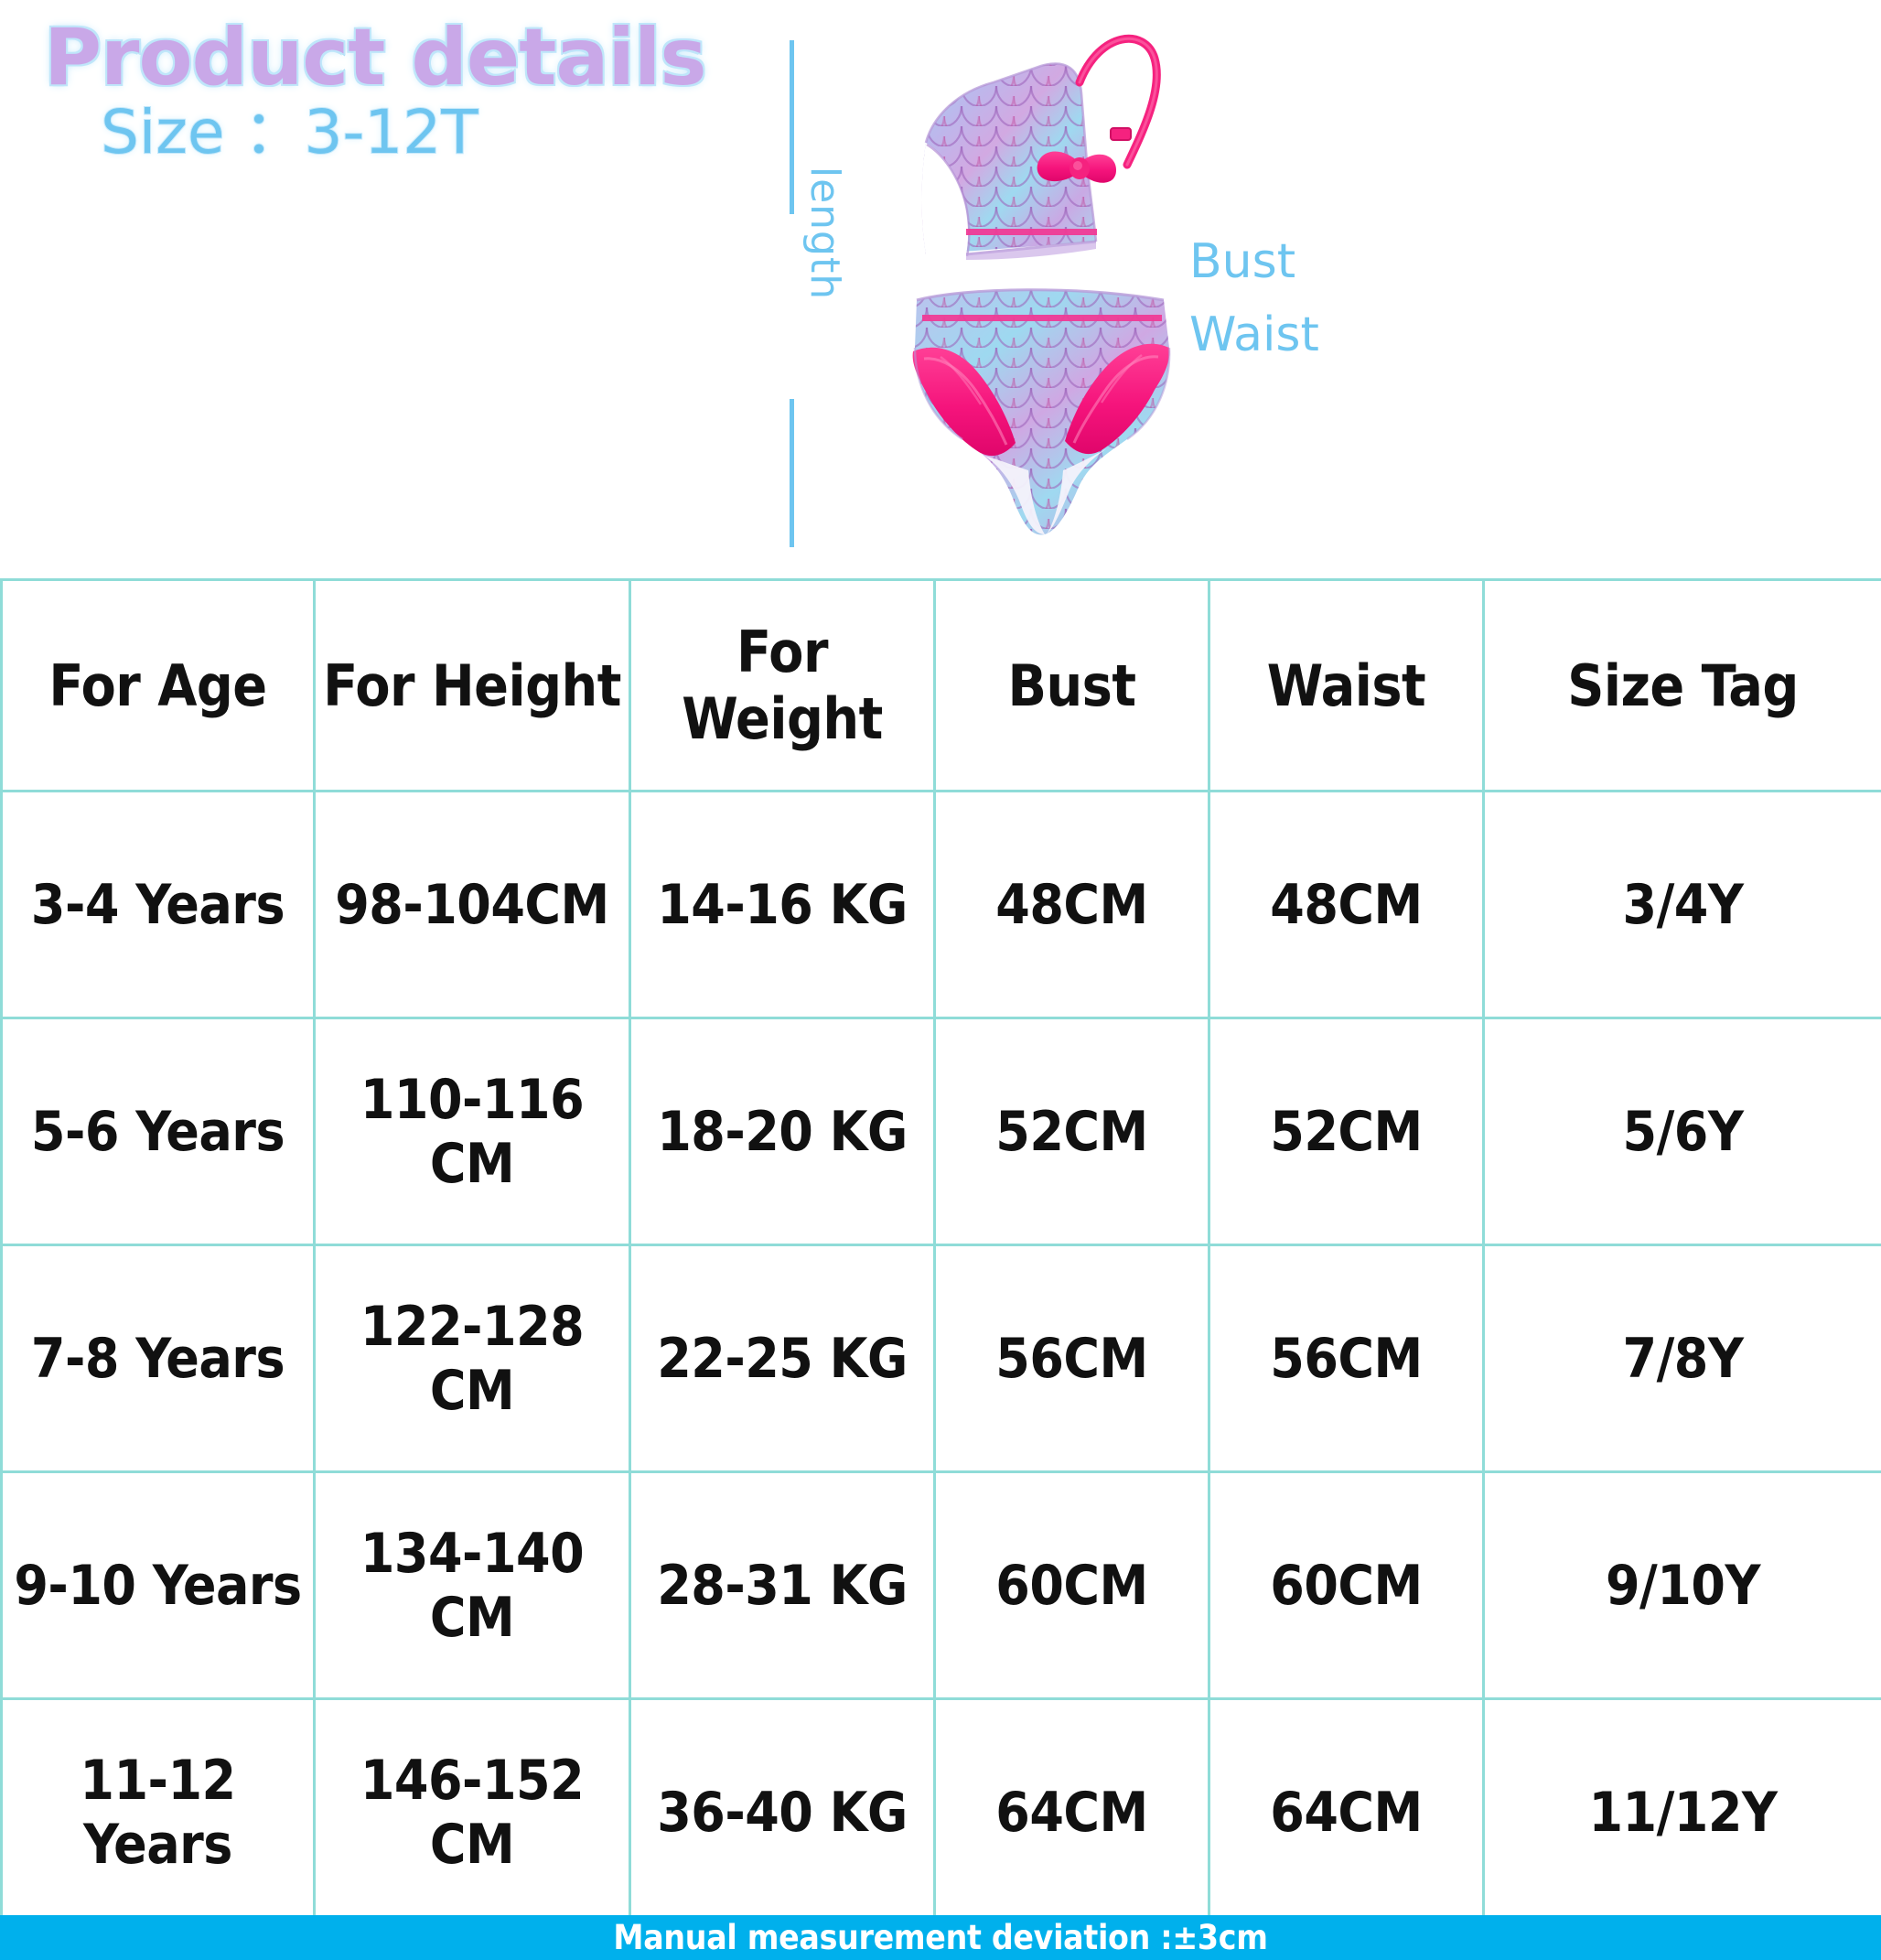  What do you see at coordinates (815, 293) in the screenshot?
I see `length-measure-guide: length` at bounding box center [815, 293].